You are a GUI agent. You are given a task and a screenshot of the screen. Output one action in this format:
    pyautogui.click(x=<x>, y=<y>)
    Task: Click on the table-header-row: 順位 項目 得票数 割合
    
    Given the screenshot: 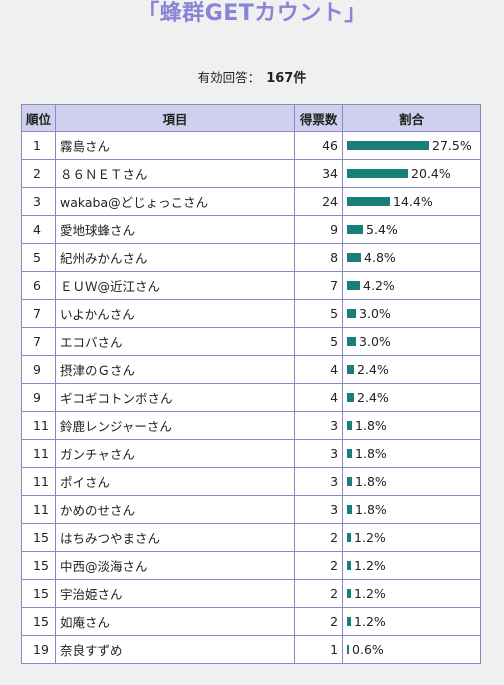 What is the action you would take?
    pyautogui.click(x=251, y=118)
    